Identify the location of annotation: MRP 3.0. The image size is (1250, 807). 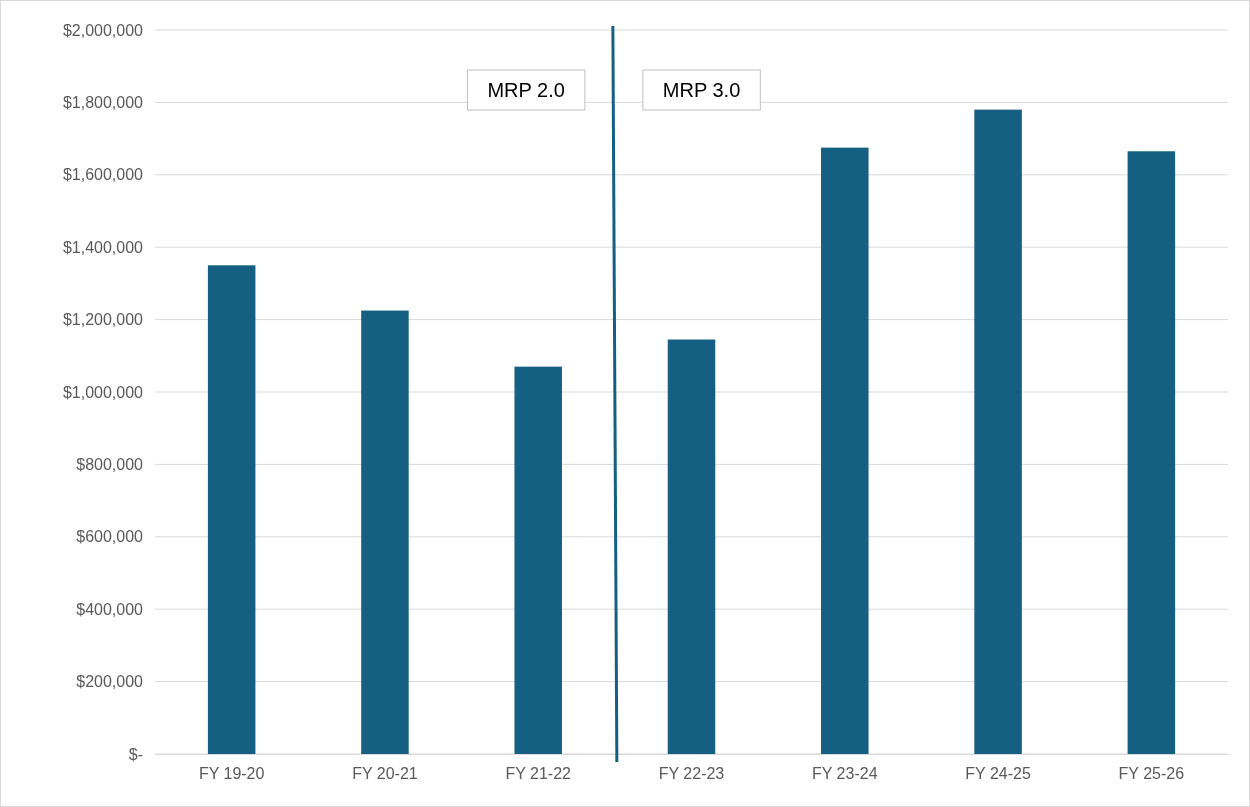
(701, 90).